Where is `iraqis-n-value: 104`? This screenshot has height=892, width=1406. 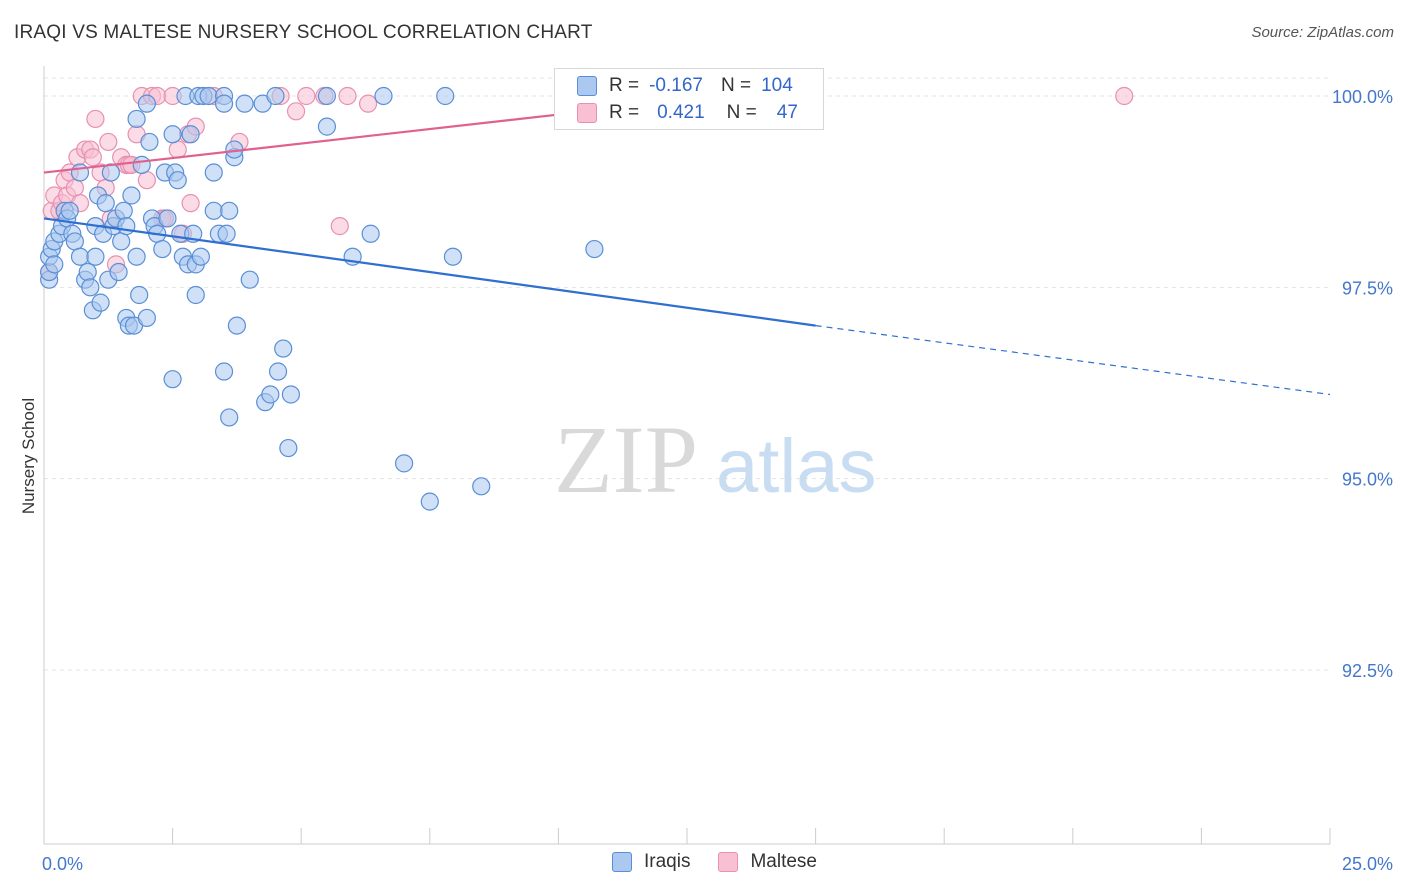 iraqis-n-value: 104 is located at coordinates (777, 85).